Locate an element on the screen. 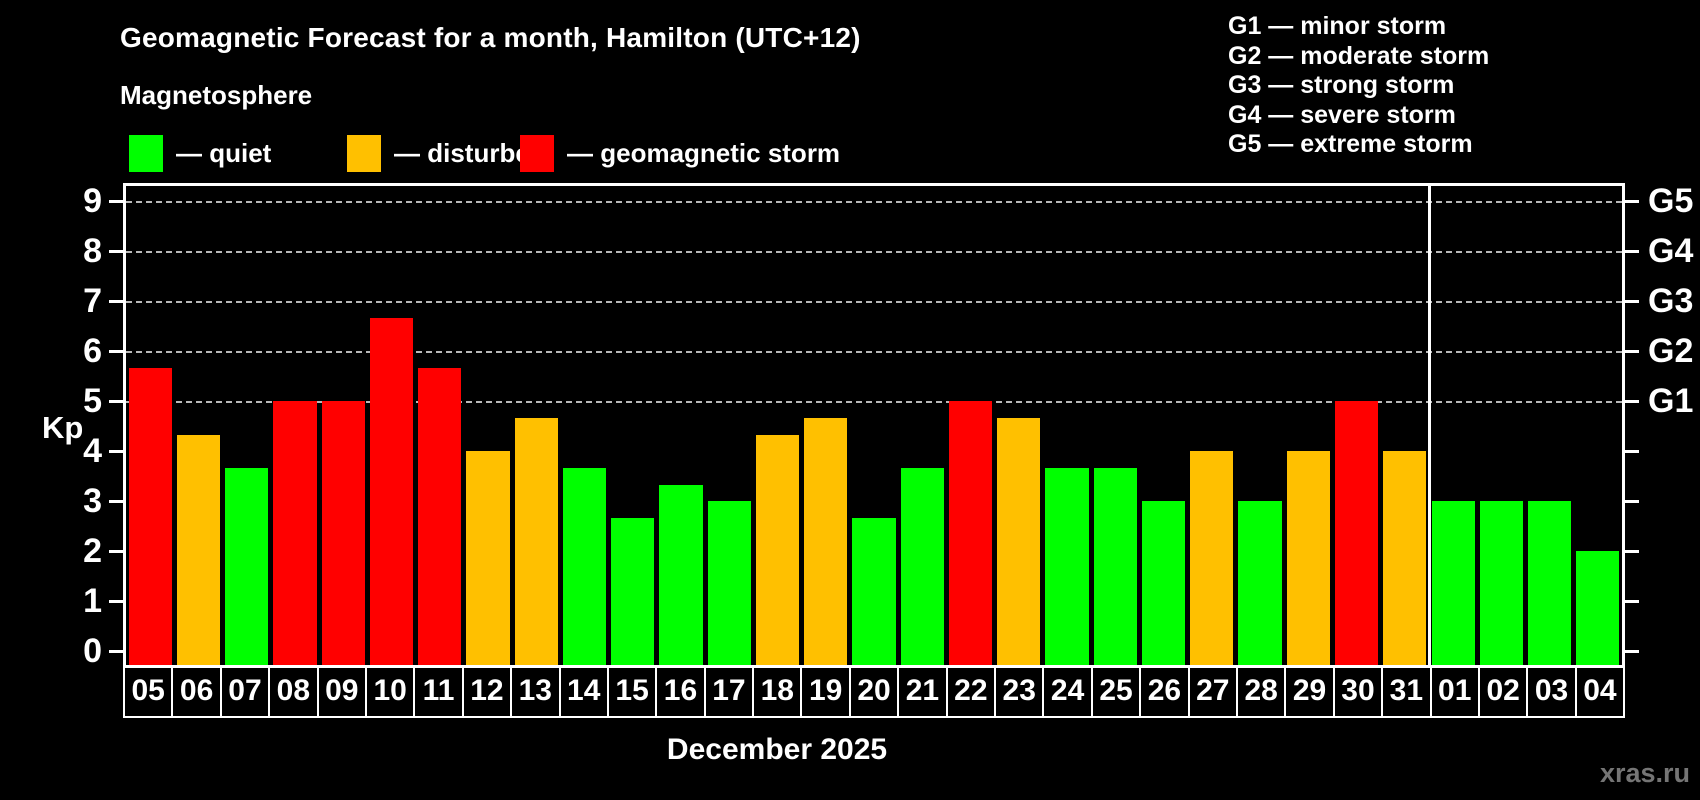 The width and height of the screenshot is (1700, 800). subtitle-magnetosphere: Magnetosphere is located at coordinates (216, 95).